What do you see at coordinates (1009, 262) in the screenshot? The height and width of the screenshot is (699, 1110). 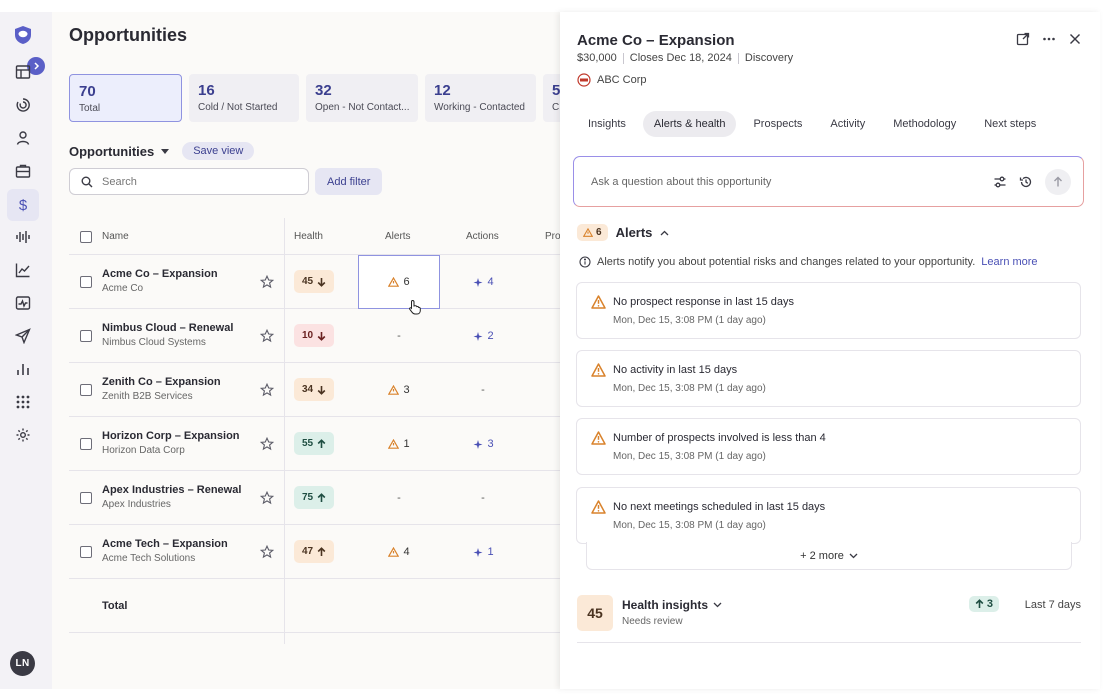 I see `learn-more-link: Learn more` at bounding box center [1009, 262].